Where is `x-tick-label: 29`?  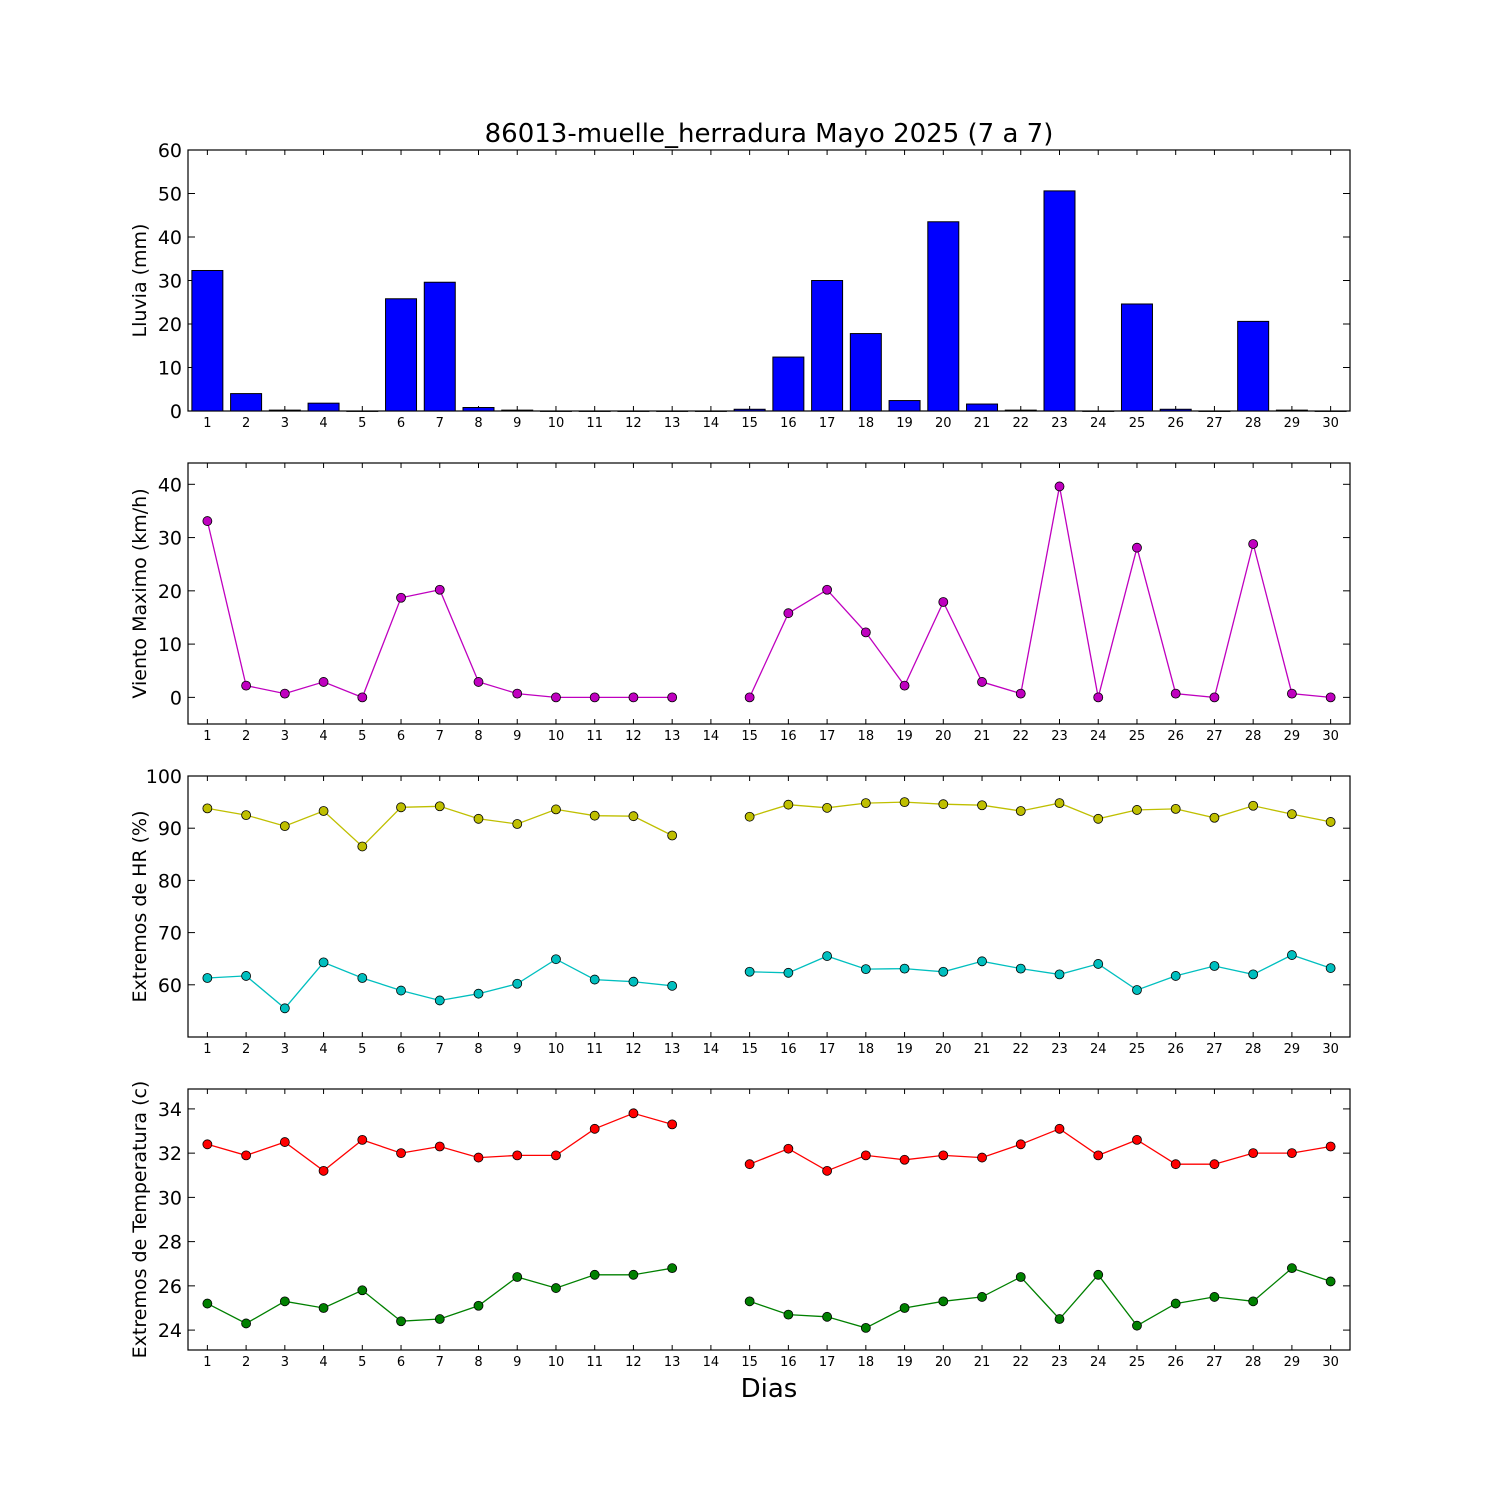
x-tick-label: 29 is located at coordinates (1292, 1362).